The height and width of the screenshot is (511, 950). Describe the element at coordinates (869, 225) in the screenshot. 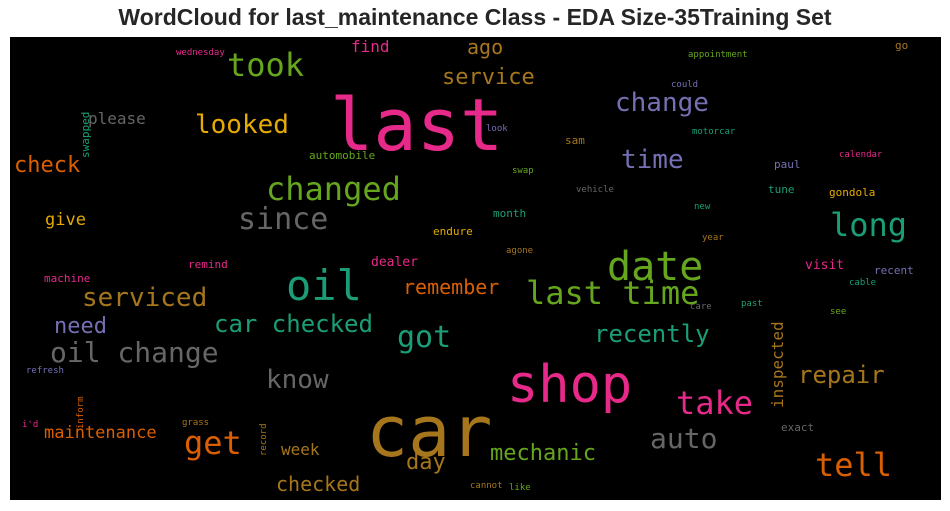

I see `word-long: long` at that location.